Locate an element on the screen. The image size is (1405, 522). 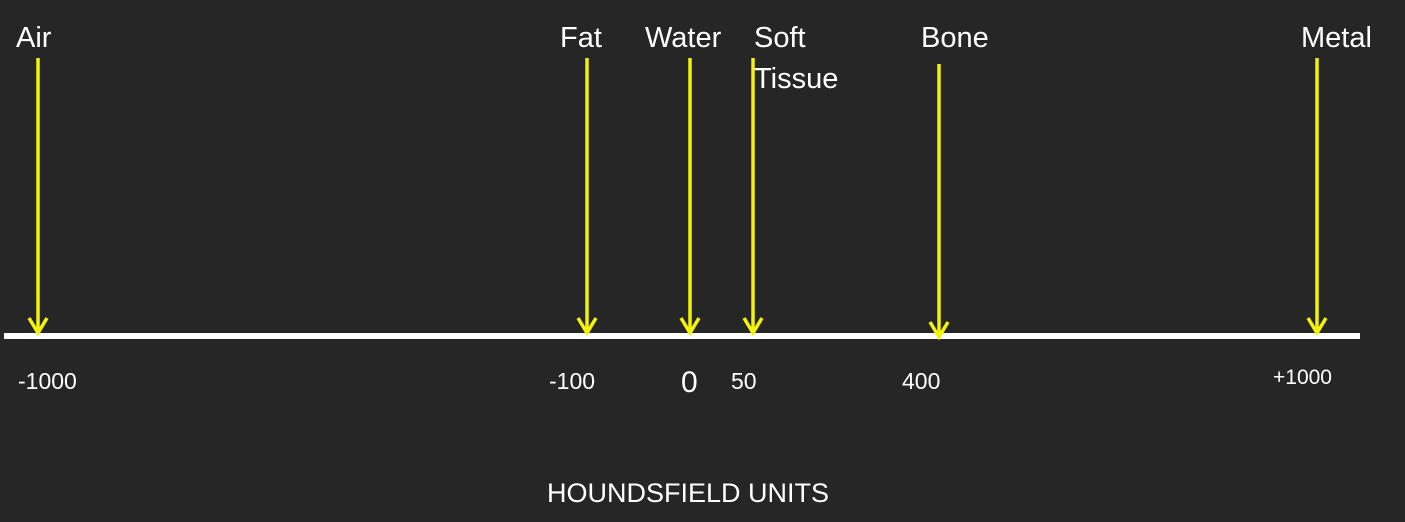
arrow-metal is located at coordinates (1317, 197).